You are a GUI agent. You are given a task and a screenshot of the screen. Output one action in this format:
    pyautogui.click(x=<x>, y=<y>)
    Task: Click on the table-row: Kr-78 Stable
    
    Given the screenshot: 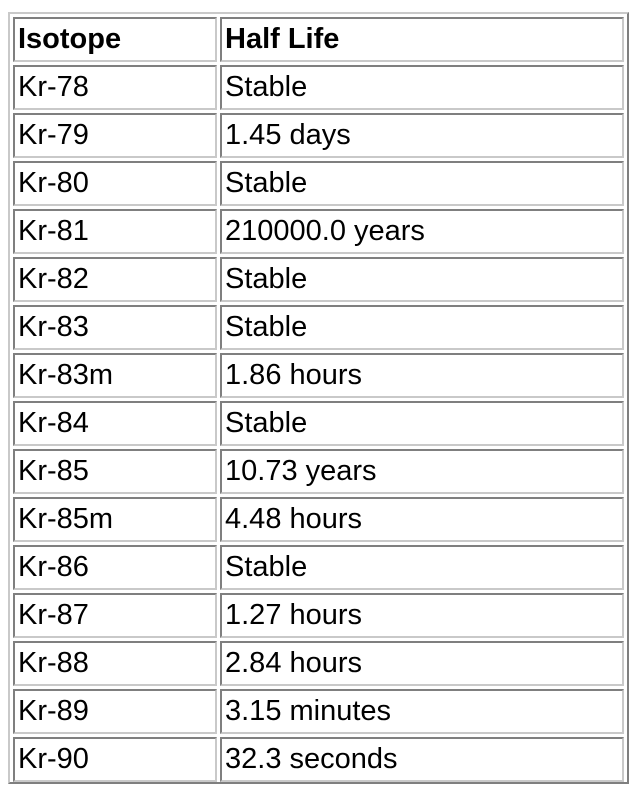 What is the action you would take?
    pyautogui.click(x=318, y=87)
    